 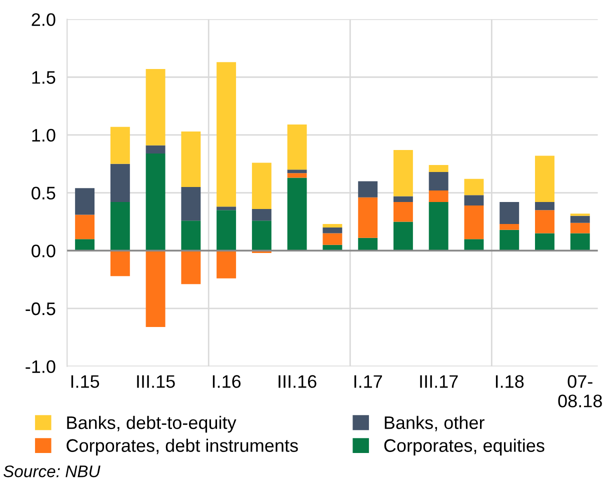 What do you see at coordinates (41, 367) in the screenshot?
I see `y-tick-label: -1.0` at bounding box center [41, 367].